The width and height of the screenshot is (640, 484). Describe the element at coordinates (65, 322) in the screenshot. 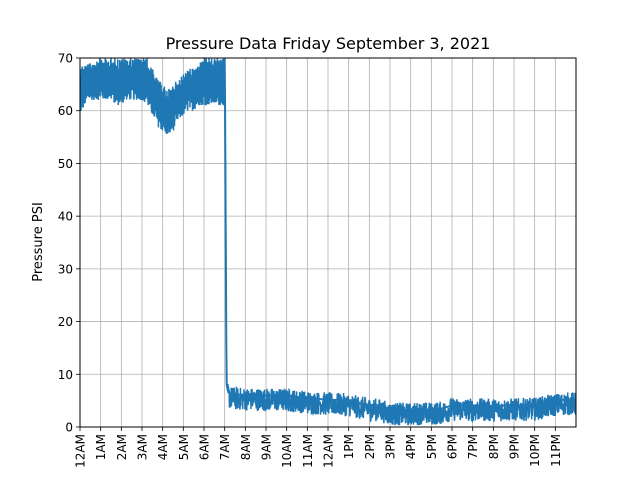

I see `y-tick-label: 20` at that location.